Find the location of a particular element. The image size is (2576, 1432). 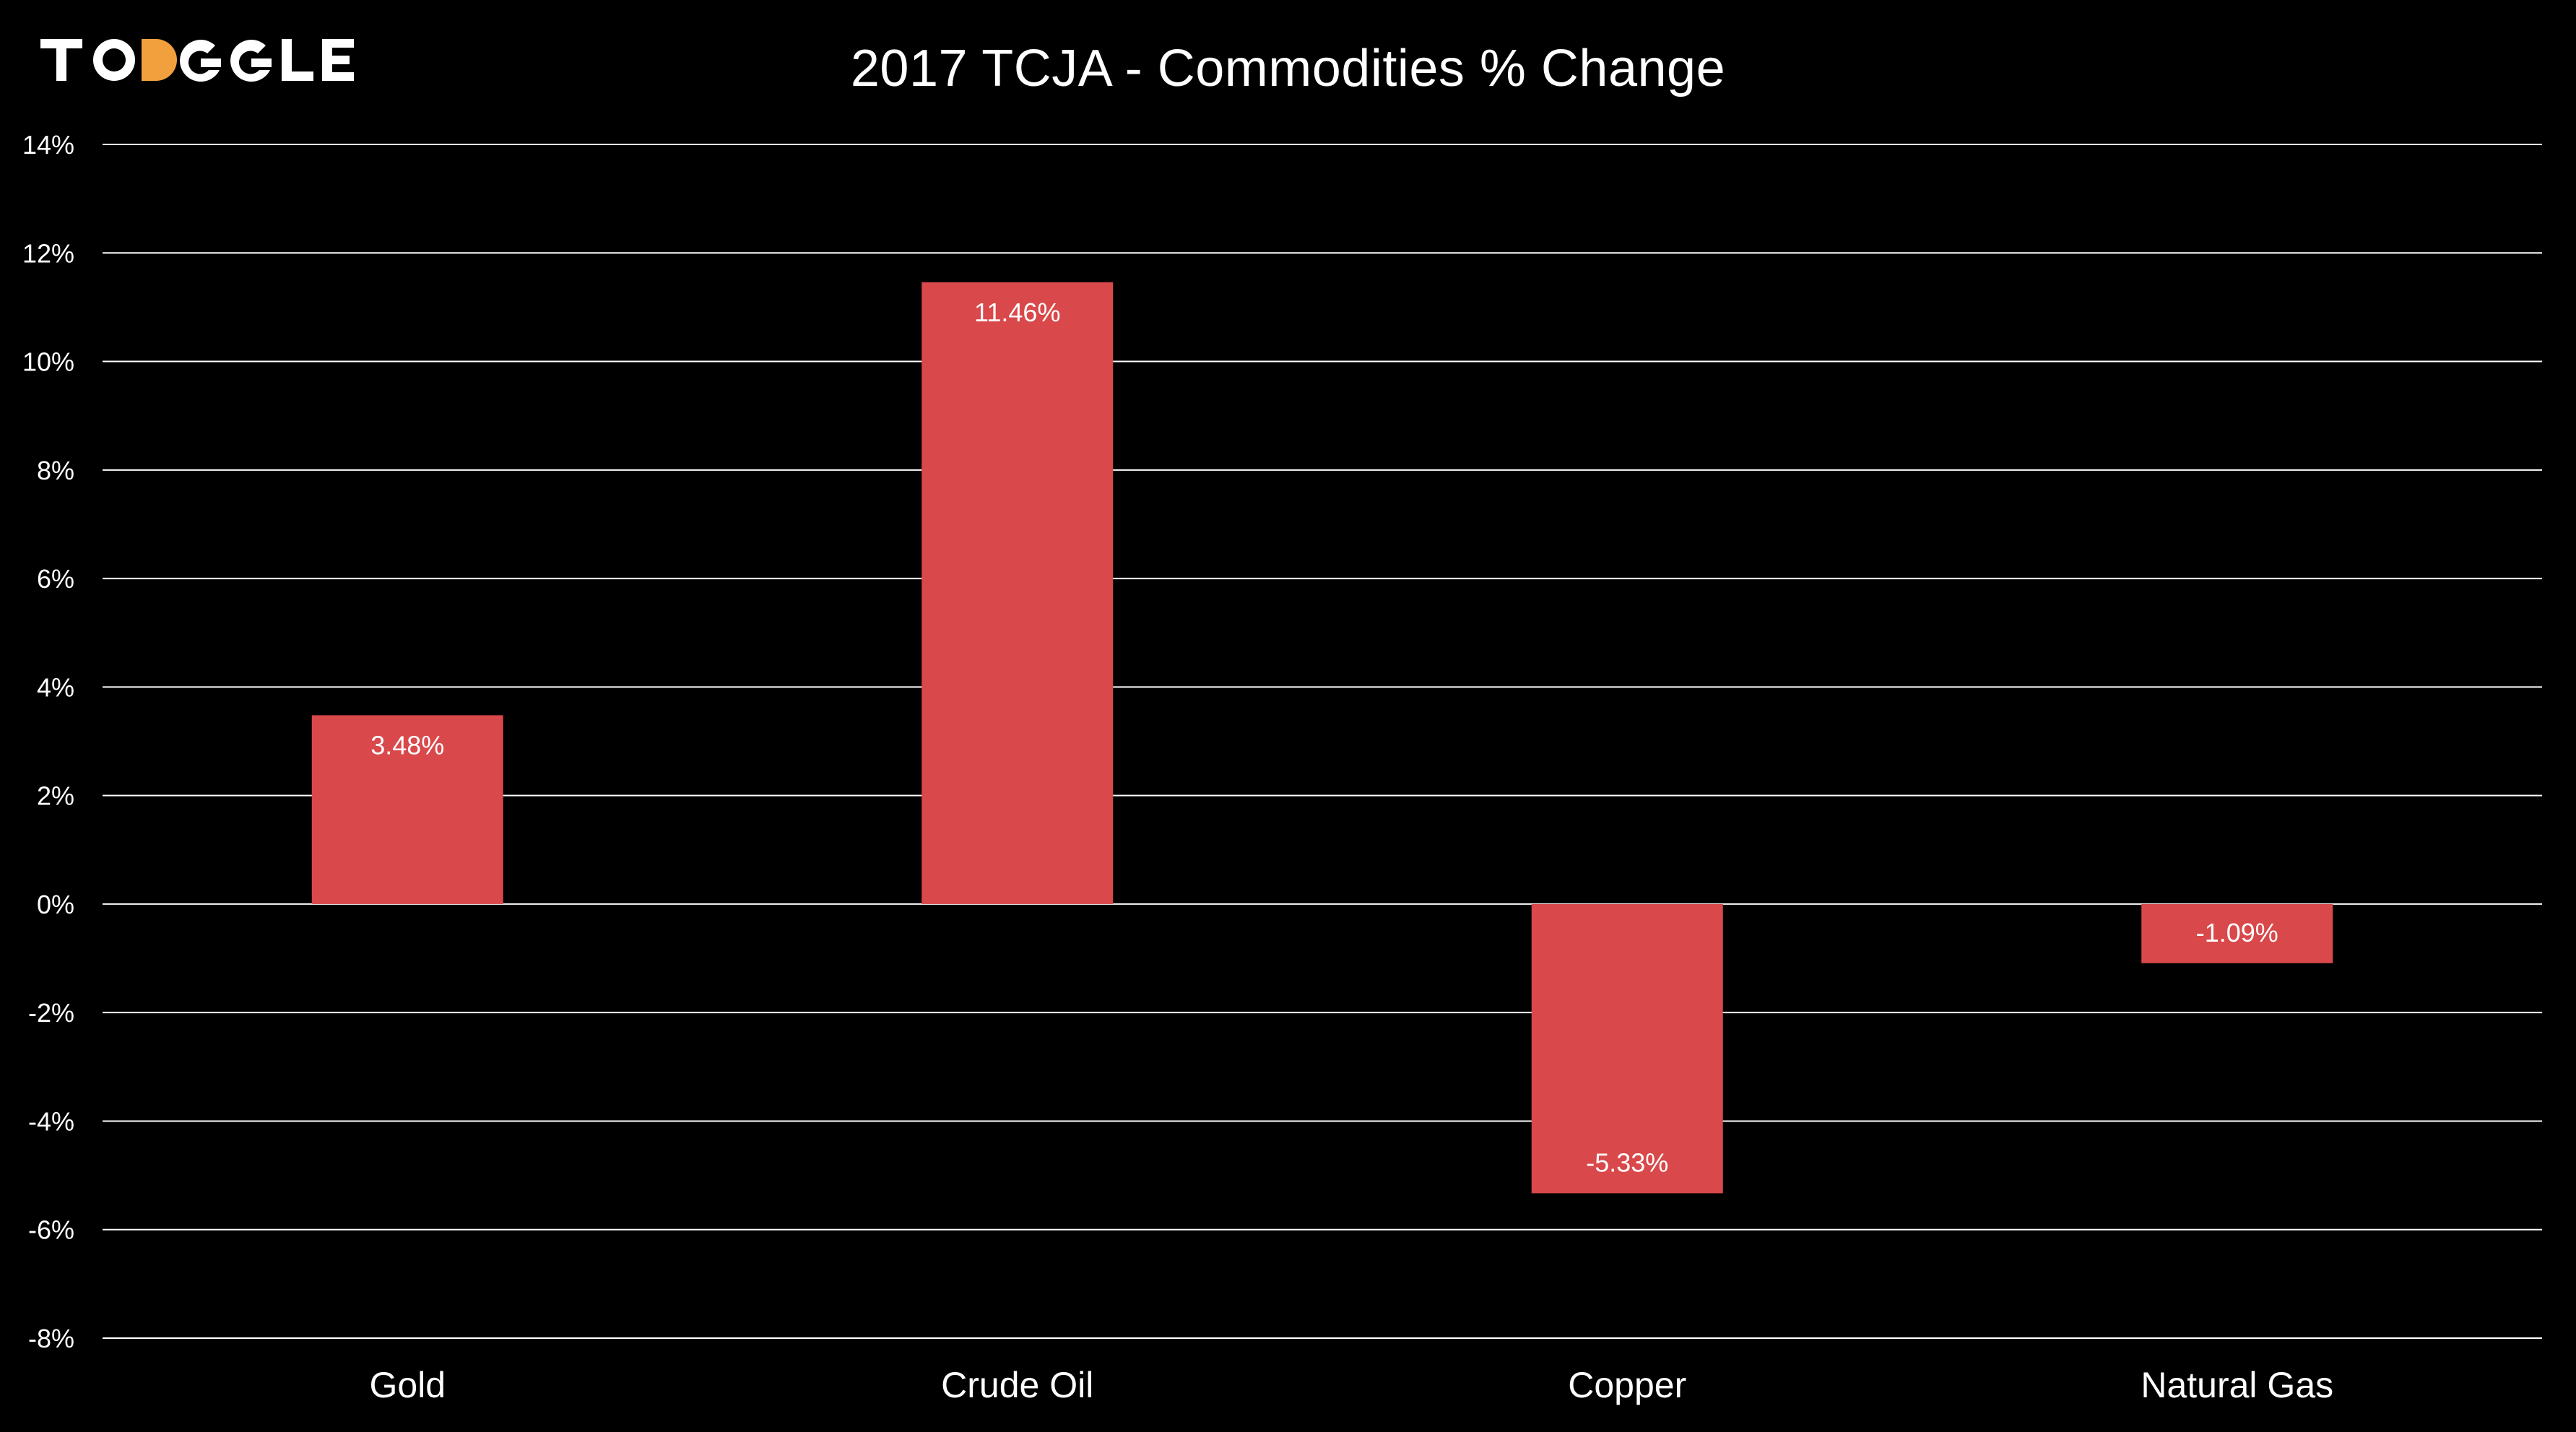

y-tick-label: -4% is located at coordinates (51, 1121).